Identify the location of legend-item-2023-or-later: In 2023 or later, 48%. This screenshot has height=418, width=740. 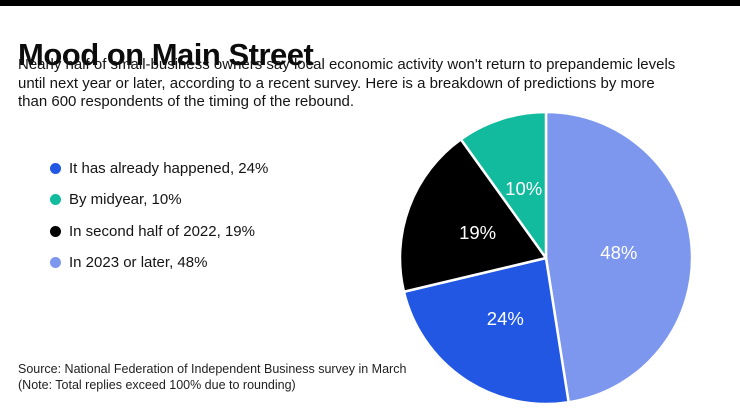
(159, 263).